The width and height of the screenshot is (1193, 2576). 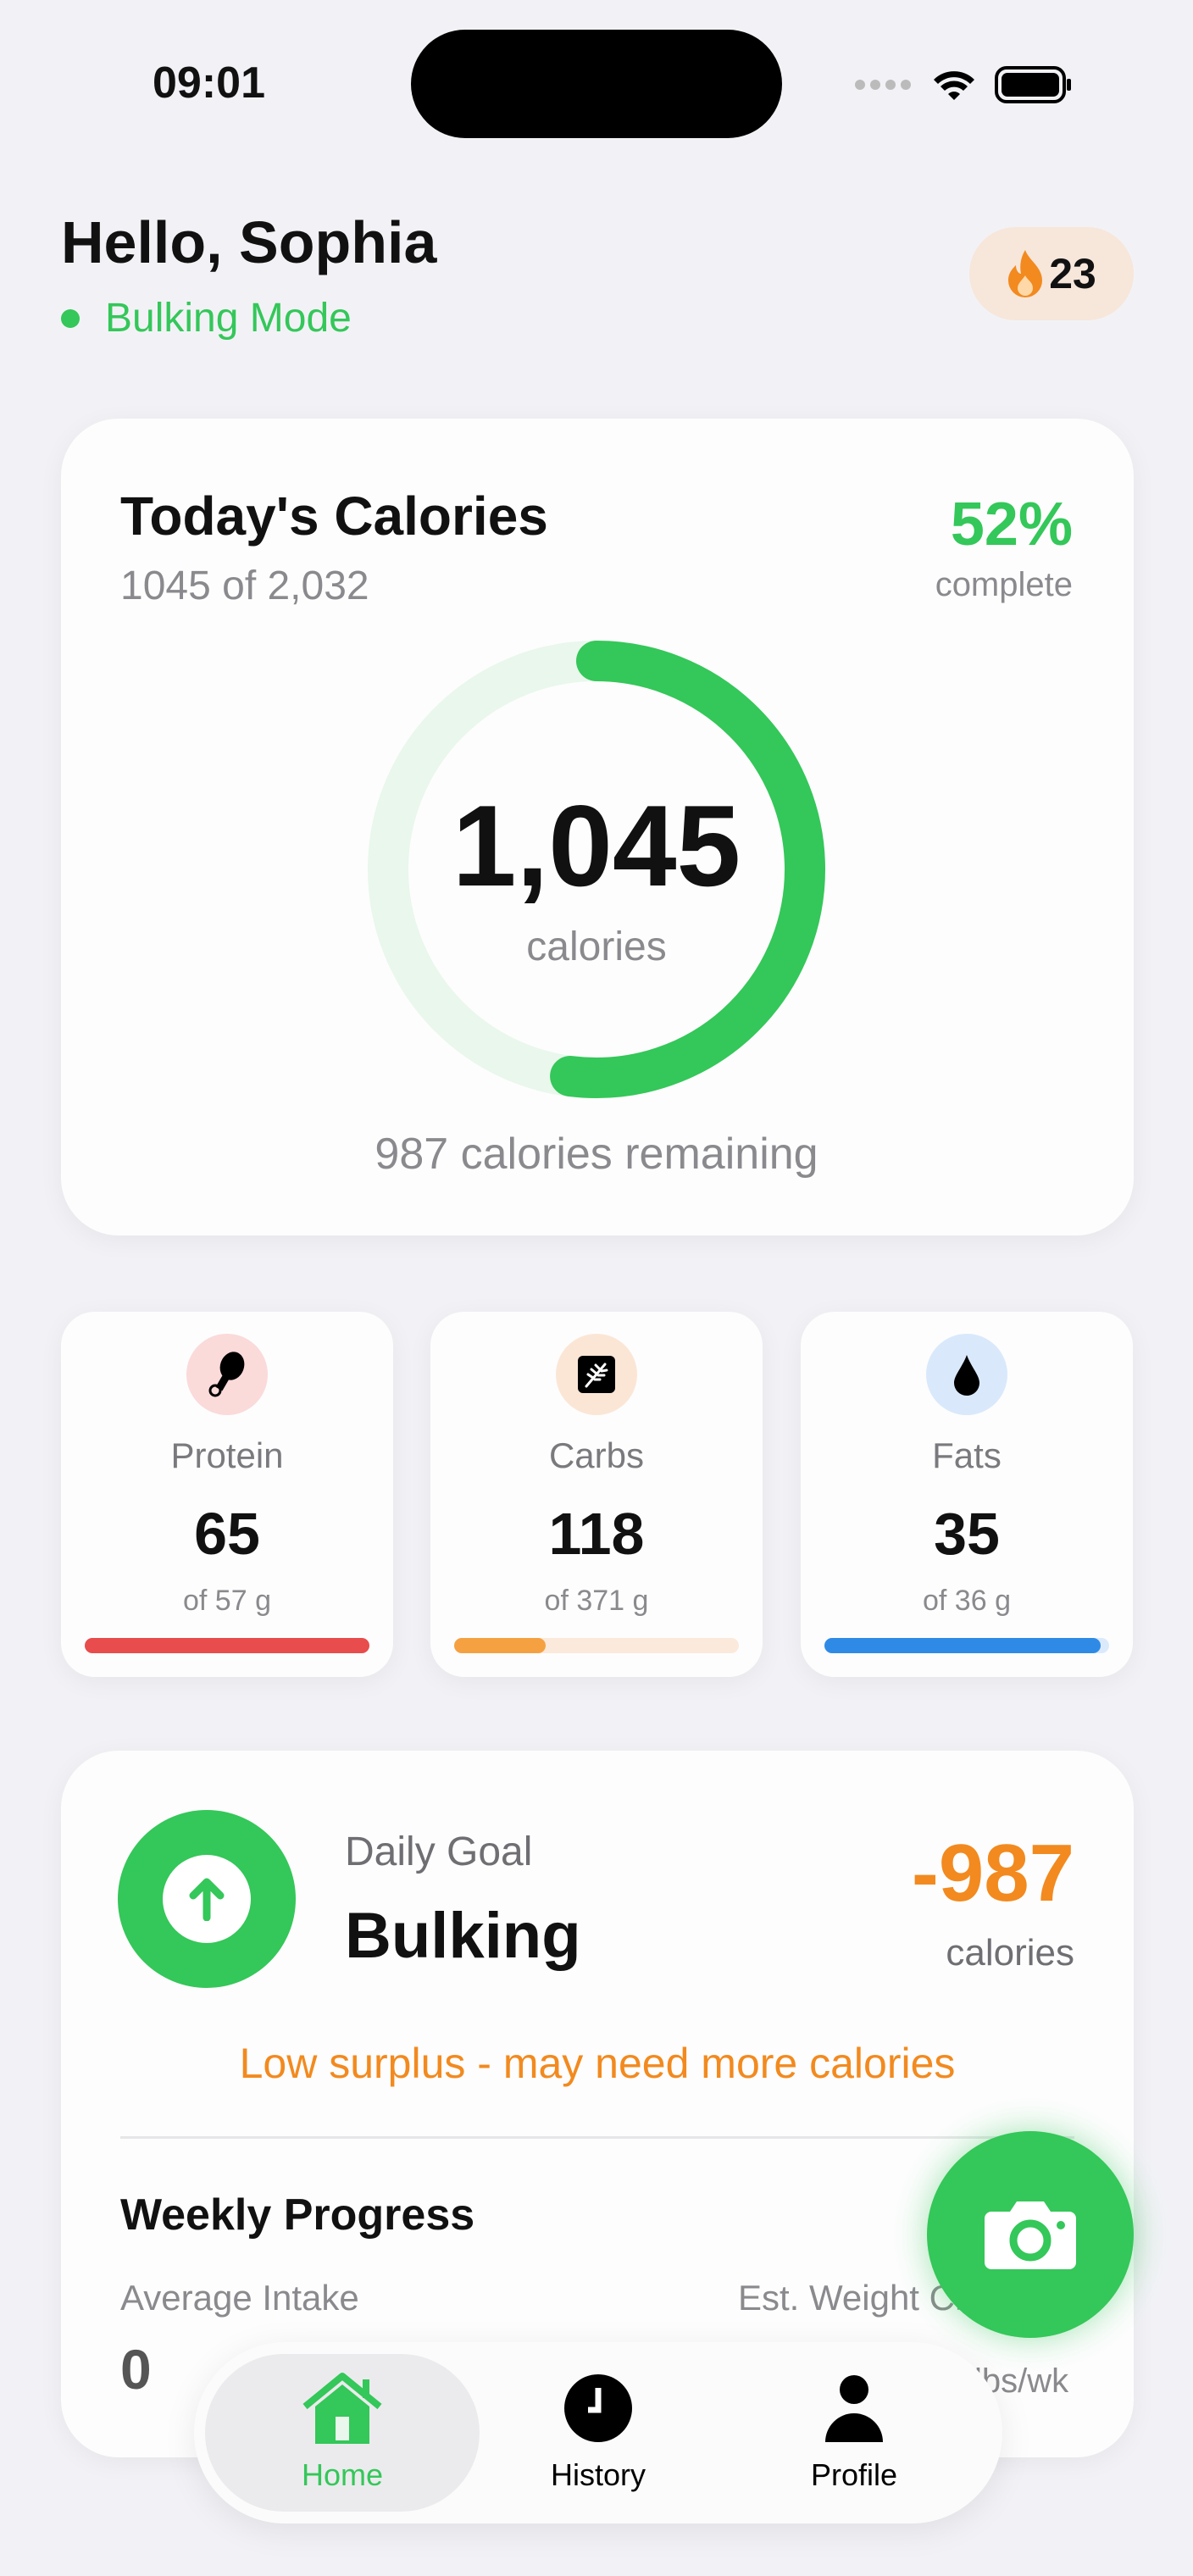 What do you see at coordinates (342, 2474) in the screenshot?
I see `tab-label: Home` at bounding box center [342, 2474].